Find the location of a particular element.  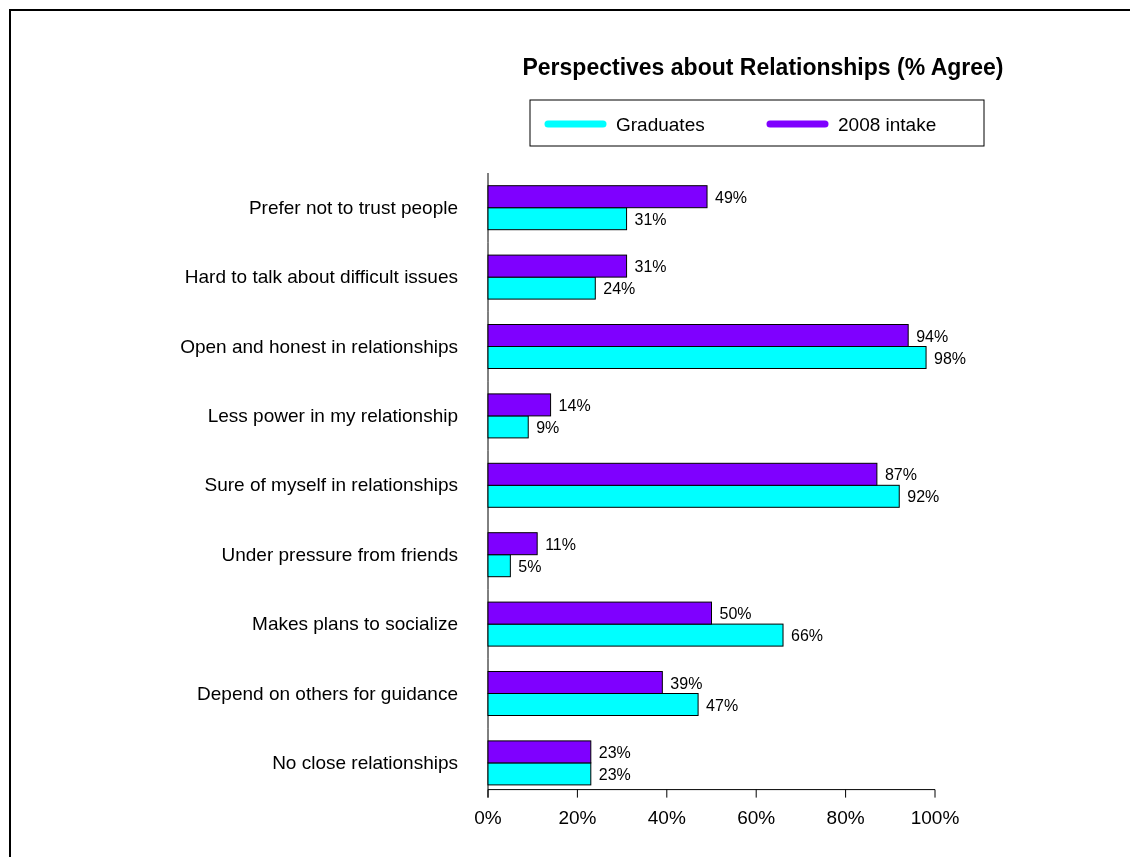

data-label: 66% is located at coordinates (807, 636).